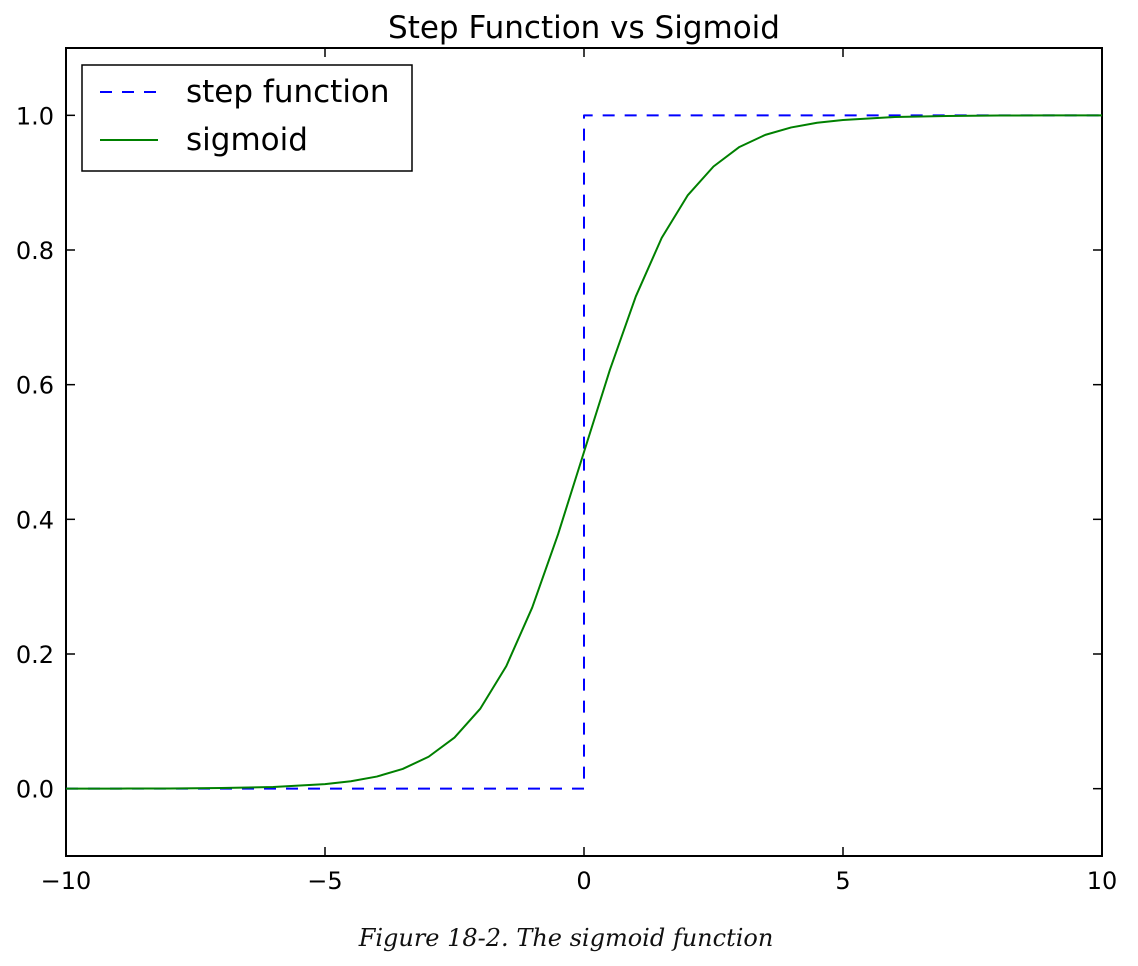 The height and width of the screenshot is (966, 1138). What do you see at coordinates (35, 520) in the screenshot?
I see `y-tick-label: 0.4` at bounding box center [35, 520].